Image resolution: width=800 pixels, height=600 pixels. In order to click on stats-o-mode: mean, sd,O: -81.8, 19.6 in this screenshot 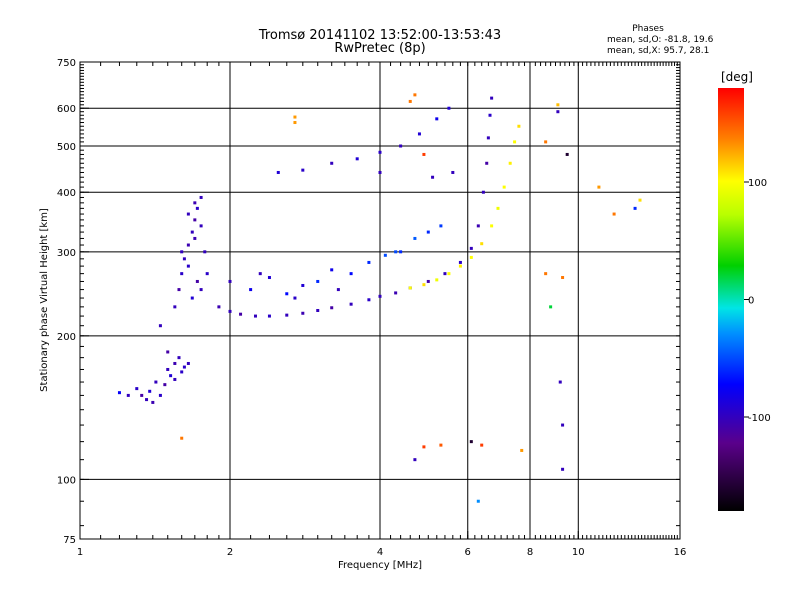, I will do `click(660, 40)`.